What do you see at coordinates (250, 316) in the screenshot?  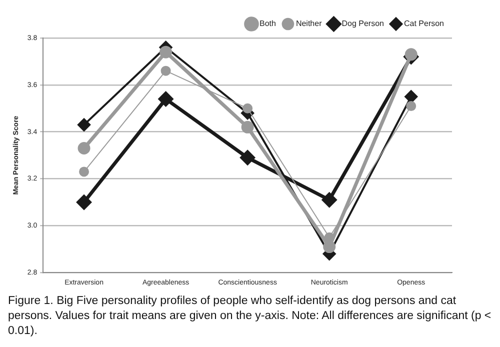 I see `caption: Figure 1. Big Five personality profiles of people who self-identify as dog persons and cat persons. Values for trait means are given on the y-axis. Note: All differences are significant (p < 0.01).` at bounding box center [250, 316].